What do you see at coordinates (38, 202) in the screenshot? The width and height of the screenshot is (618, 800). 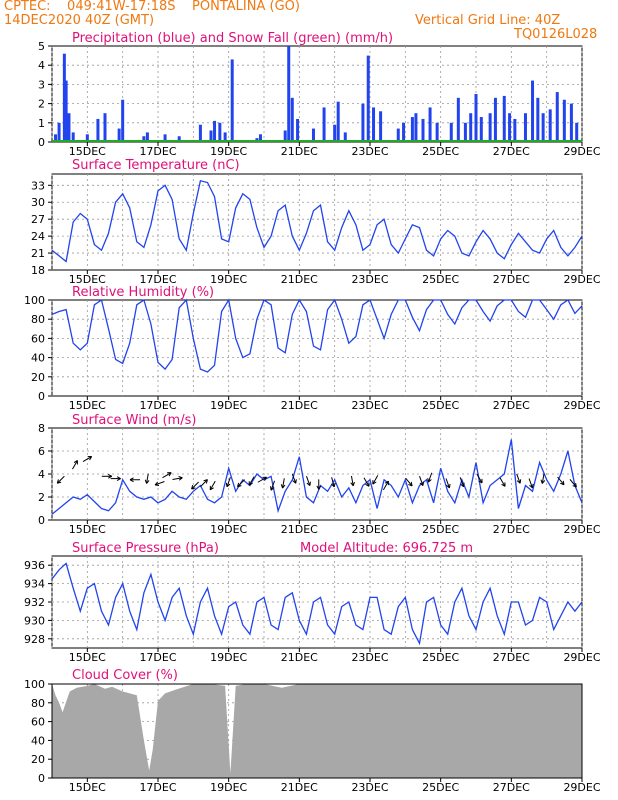 I see `y-tick-label: 30` at bounding box center [38, 202].